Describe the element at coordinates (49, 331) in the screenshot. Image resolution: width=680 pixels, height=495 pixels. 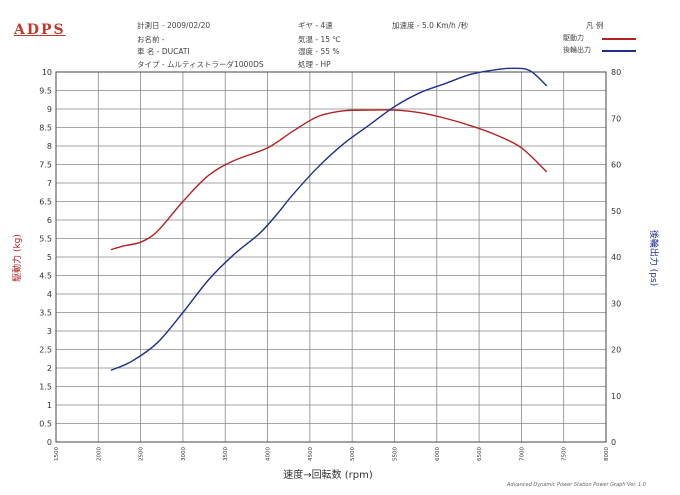
I see `y-tick-label: 3` at that location.